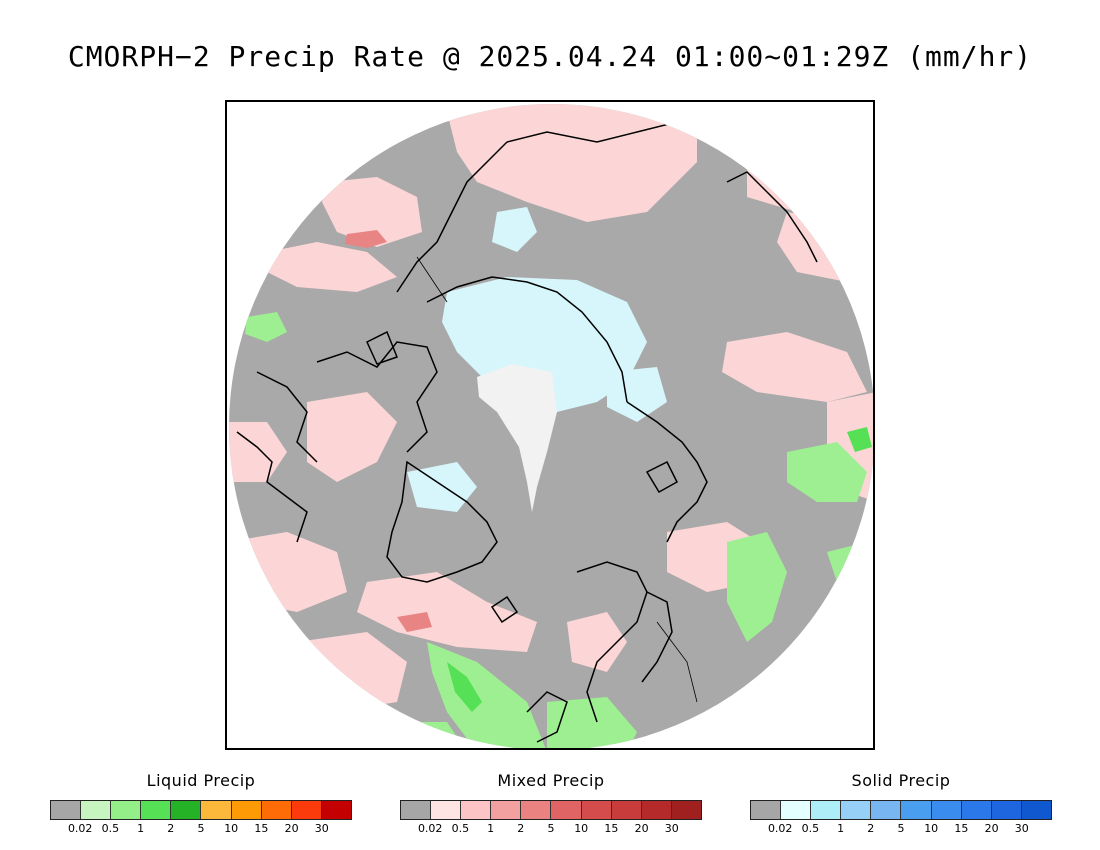 The width and height of the screenshot is (1100, 850). Describe the element at coordinates (901, 780) in the screenshot. I see `legend-title: Solid Precip` at that location.